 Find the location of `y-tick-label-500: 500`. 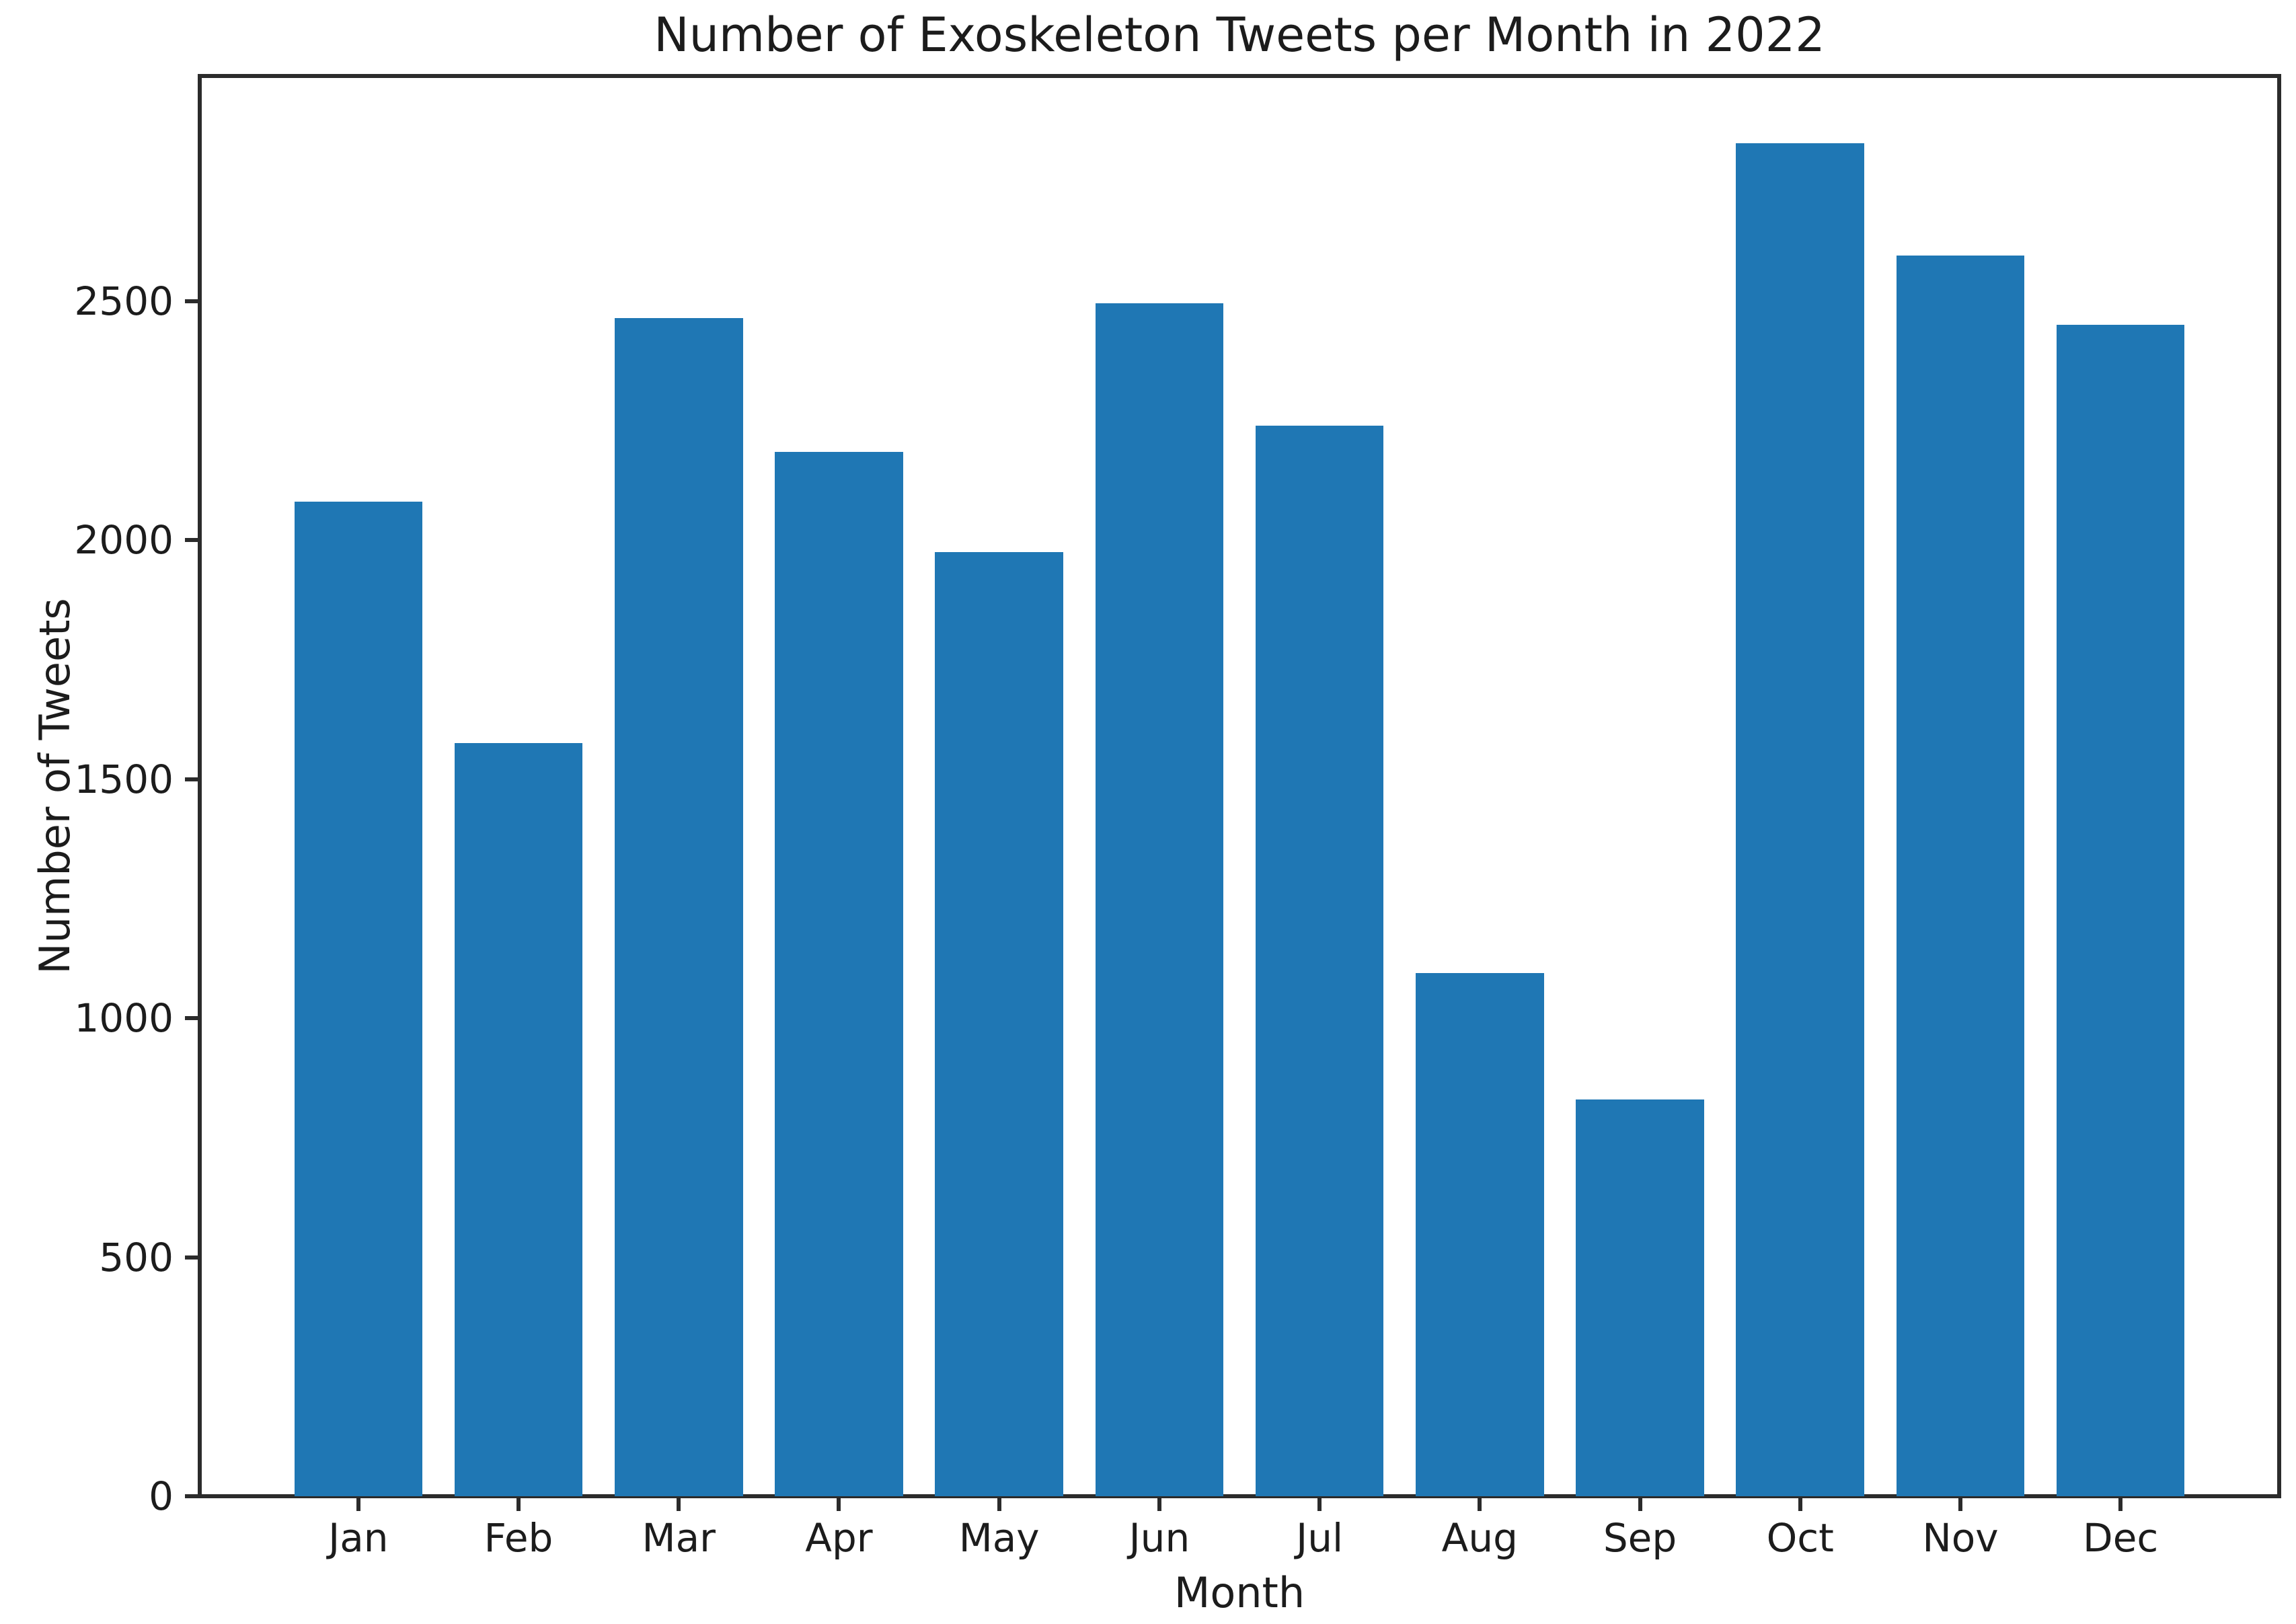

y-tick-label-500: 500 is located at coordinates (136, 1257).